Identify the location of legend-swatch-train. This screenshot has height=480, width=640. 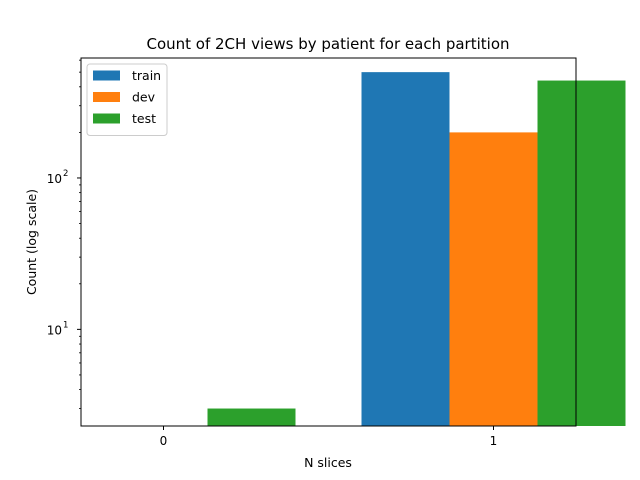
(106, 75).